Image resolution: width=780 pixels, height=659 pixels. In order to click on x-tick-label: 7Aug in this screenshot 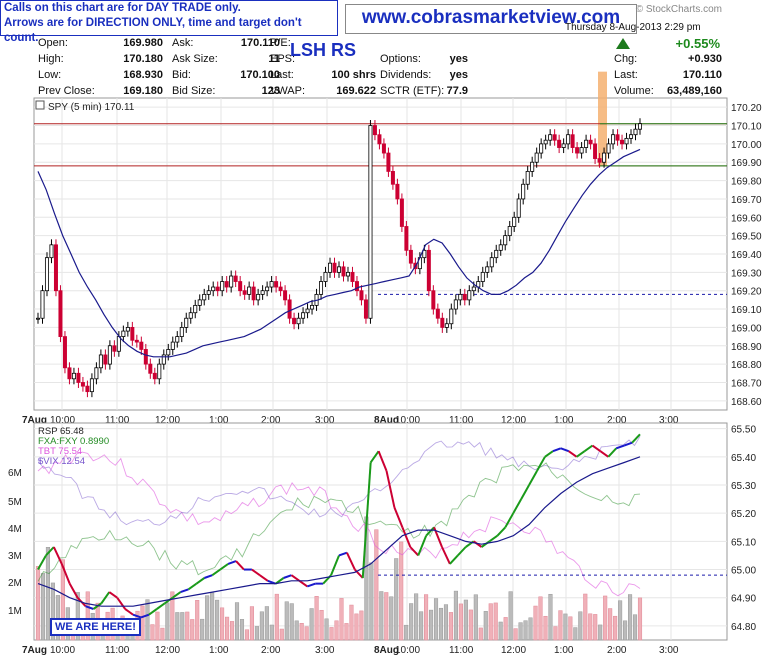, I will do `click(34, 650)`.